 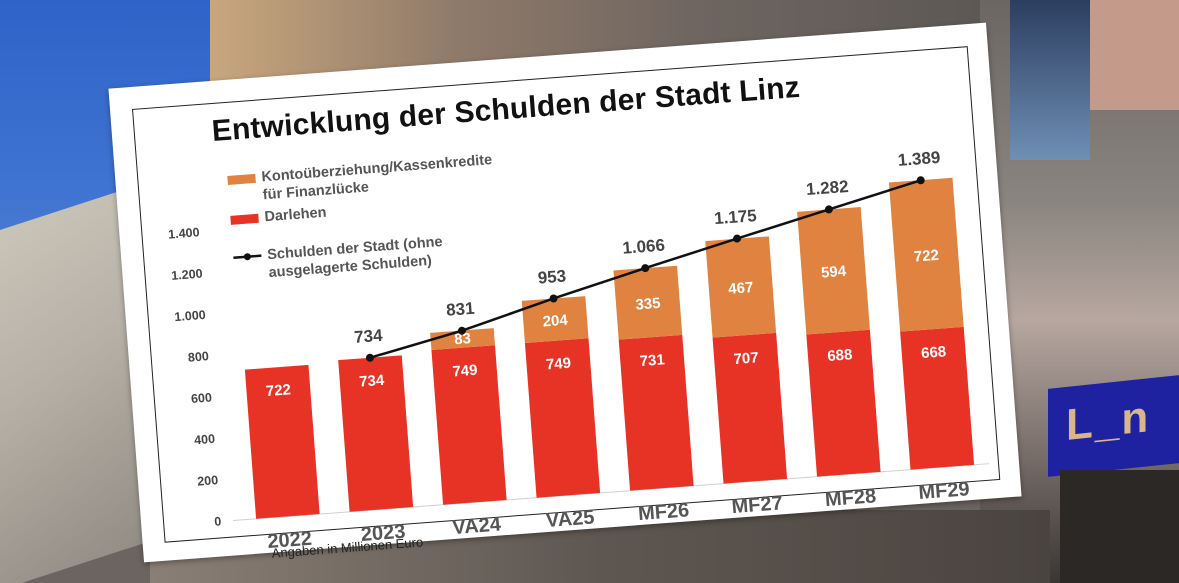 What do you see at coordinates (184, 233) in the screenshot?
I see `y-tick-label: 1.400` at bounding box center [184, 233].